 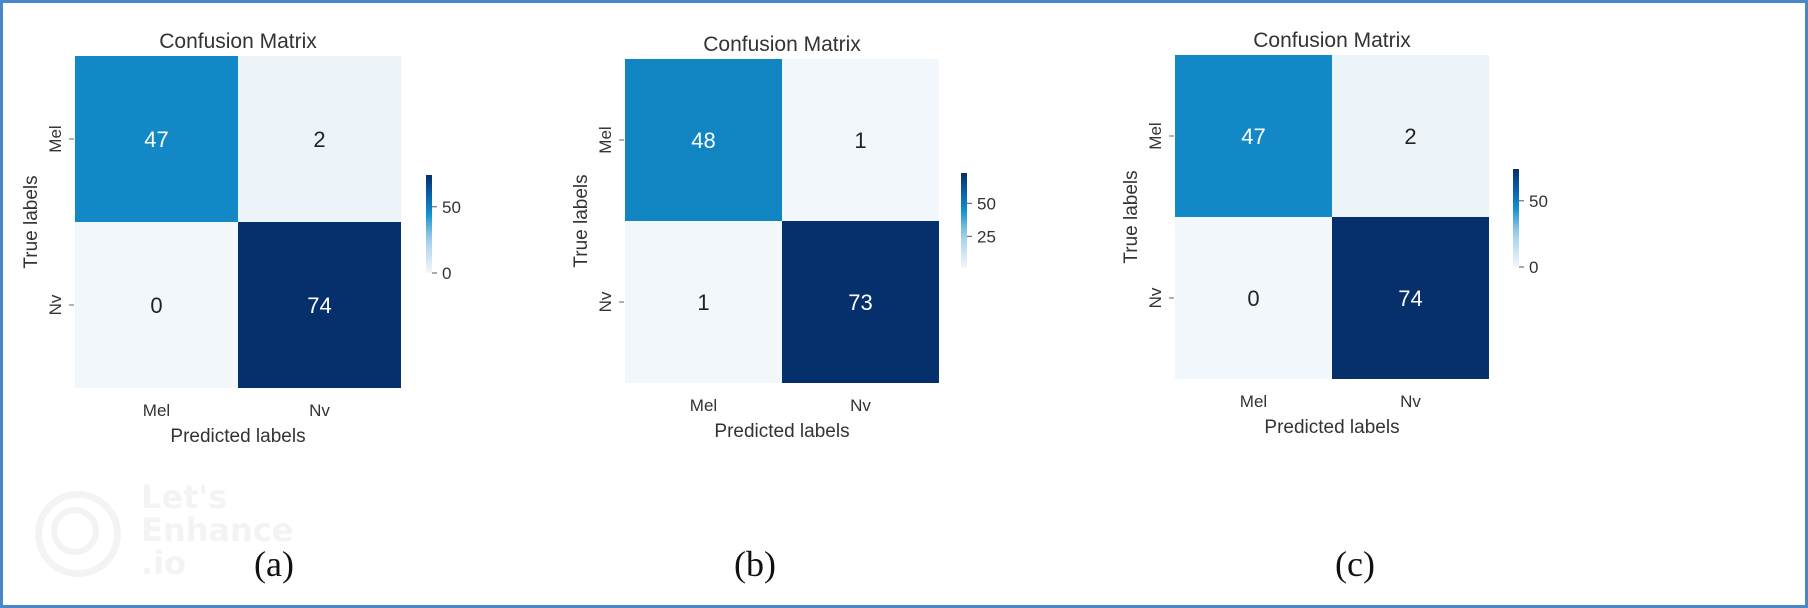 I want to click on cell-value-a-1-0: 0, so click(x=156, y=305).